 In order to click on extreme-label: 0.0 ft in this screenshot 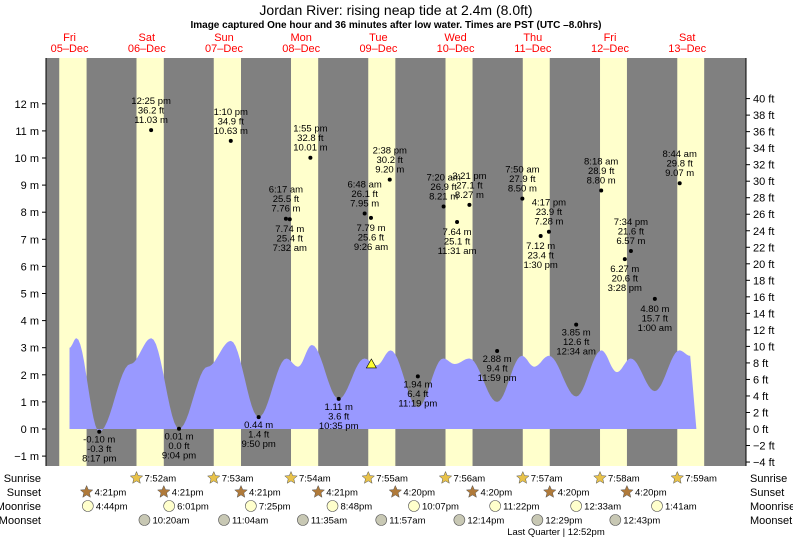, I will do `click(178, 446)`.